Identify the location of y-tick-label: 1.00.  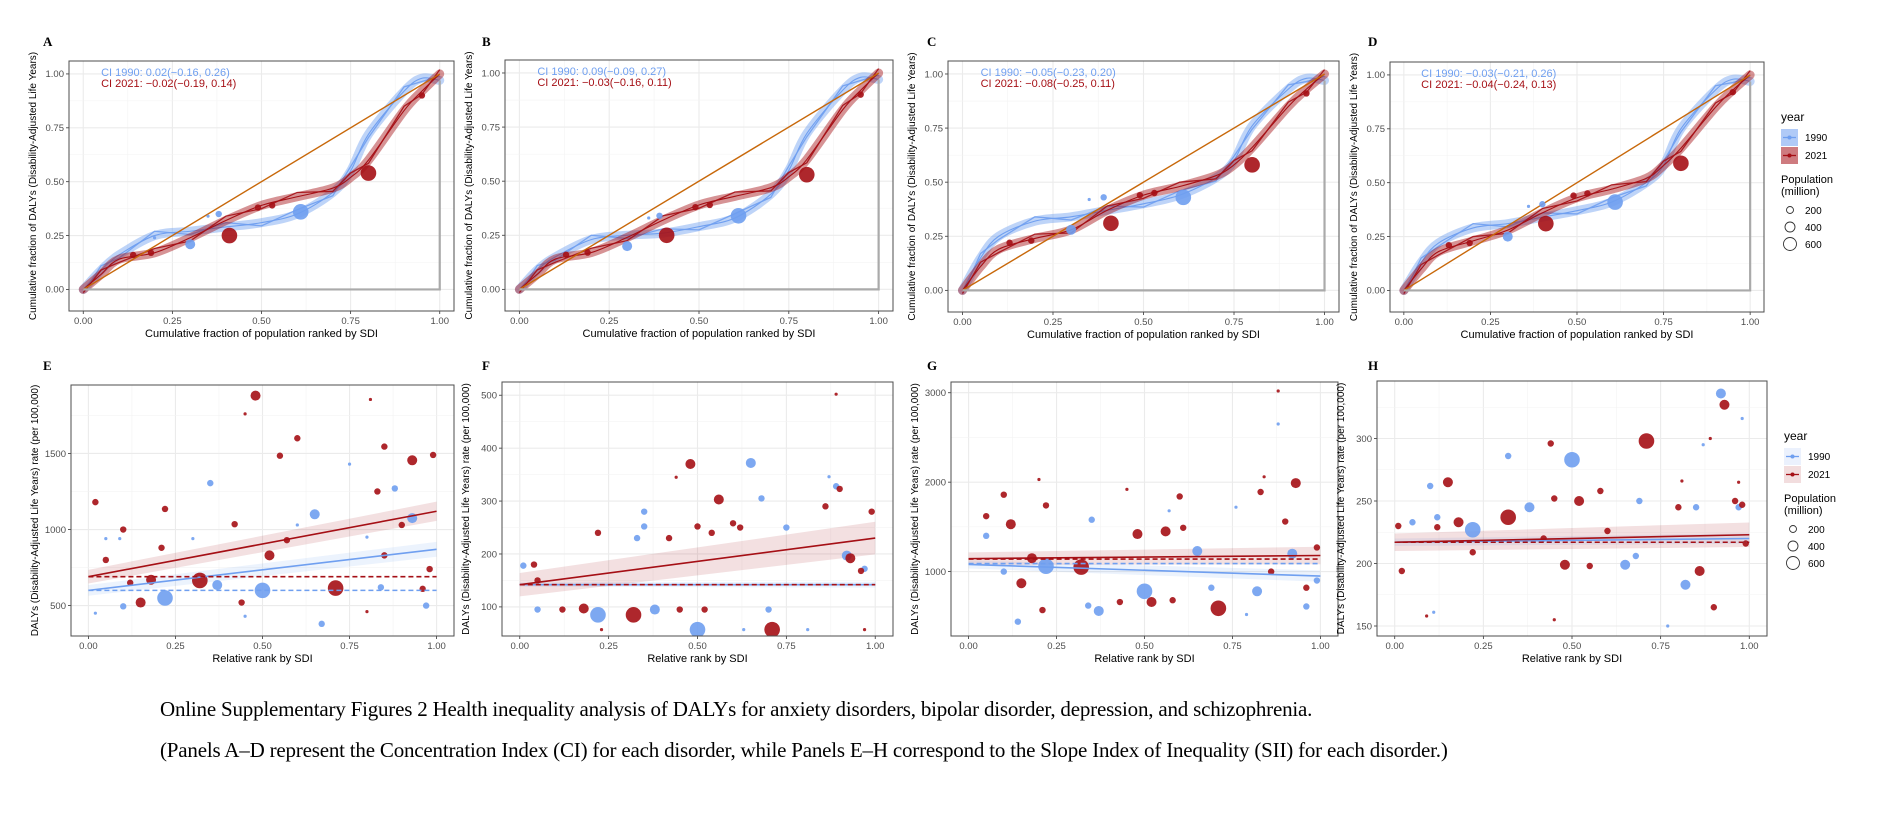
(55, 74).